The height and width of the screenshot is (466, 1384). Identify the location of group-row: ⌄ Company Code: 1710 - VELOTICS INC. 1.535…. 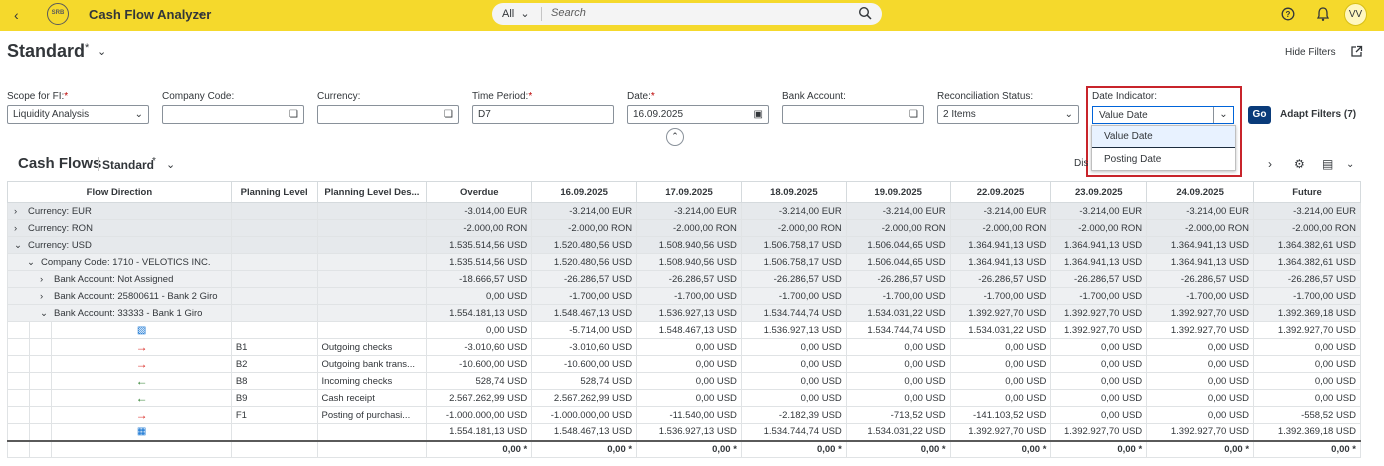
(684, 262).